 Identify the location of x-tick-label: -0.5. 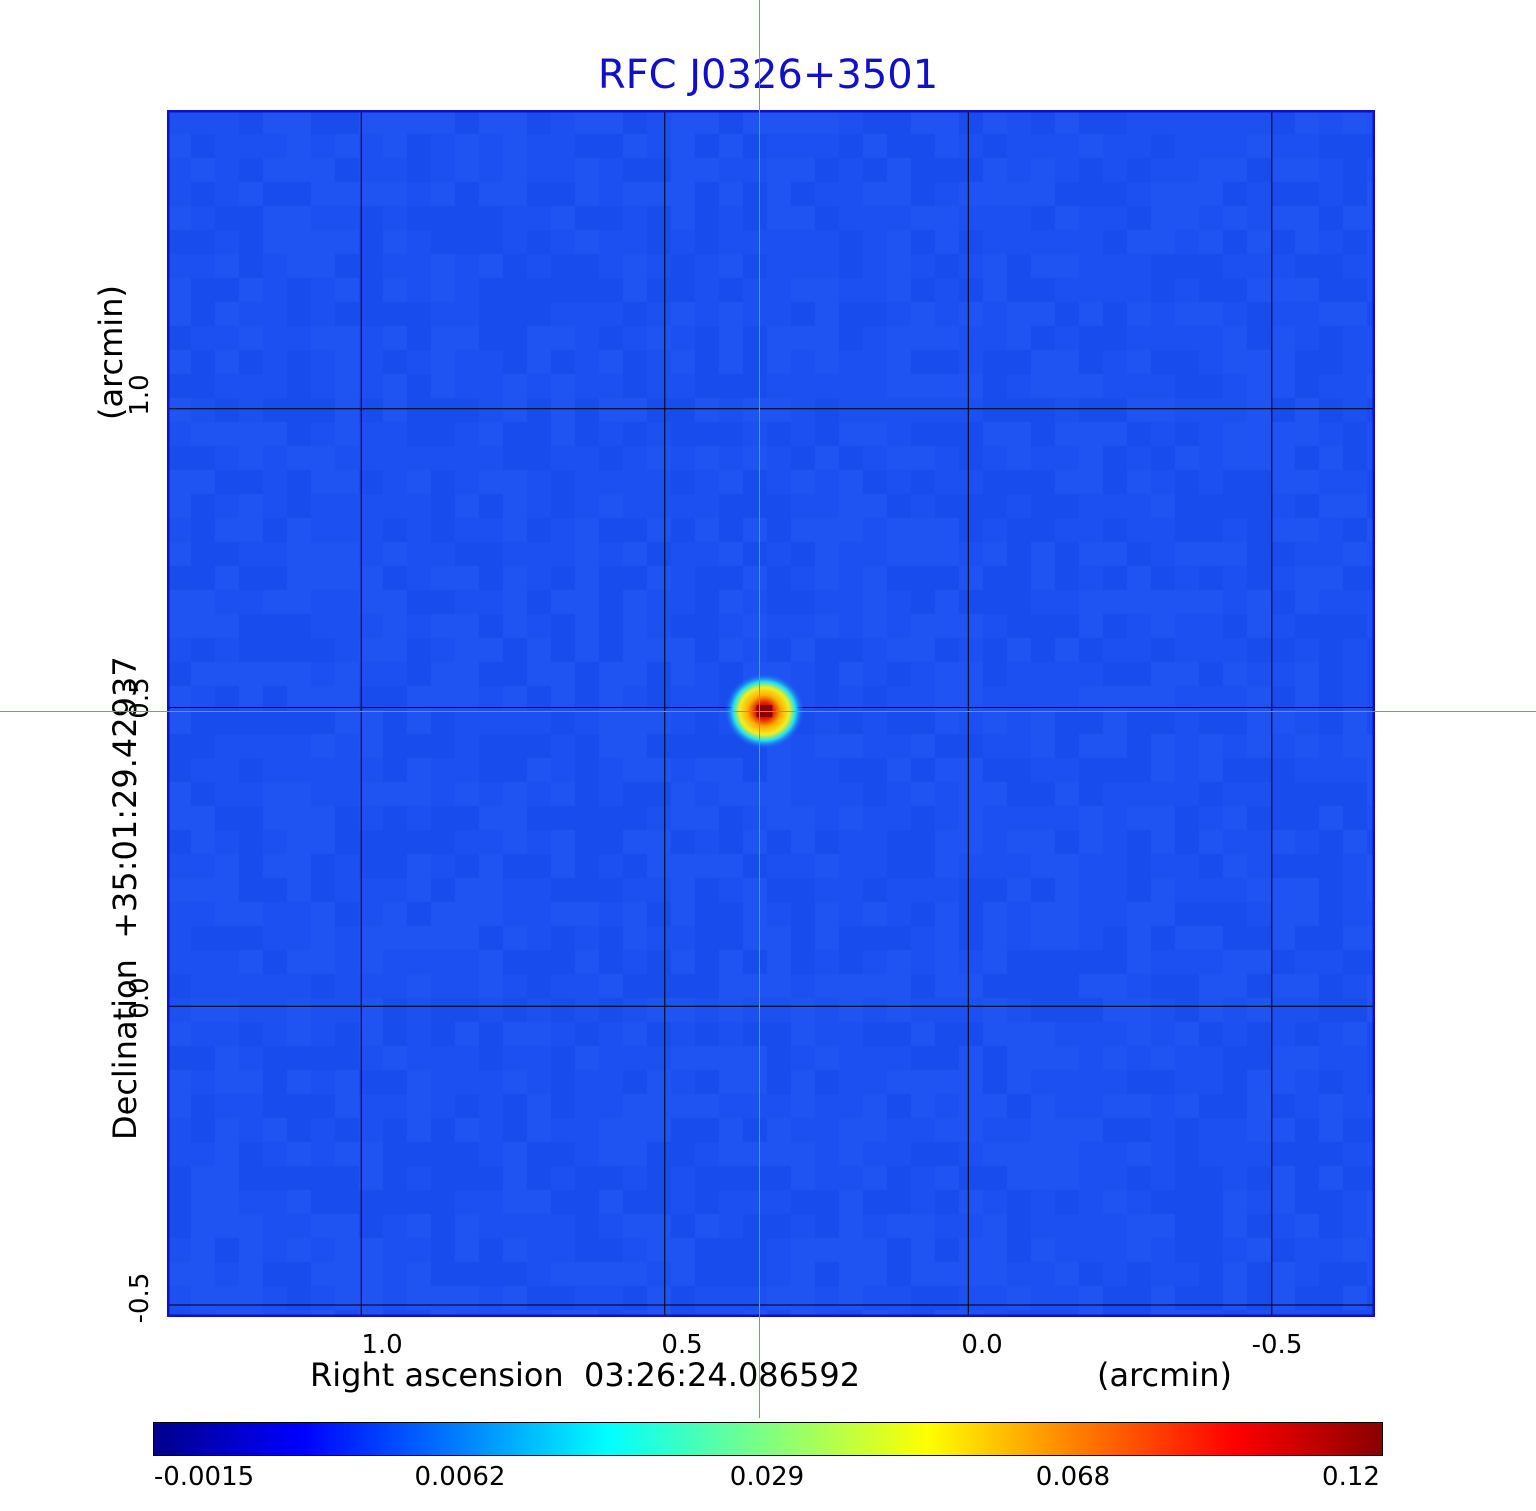
(1277, 1345).